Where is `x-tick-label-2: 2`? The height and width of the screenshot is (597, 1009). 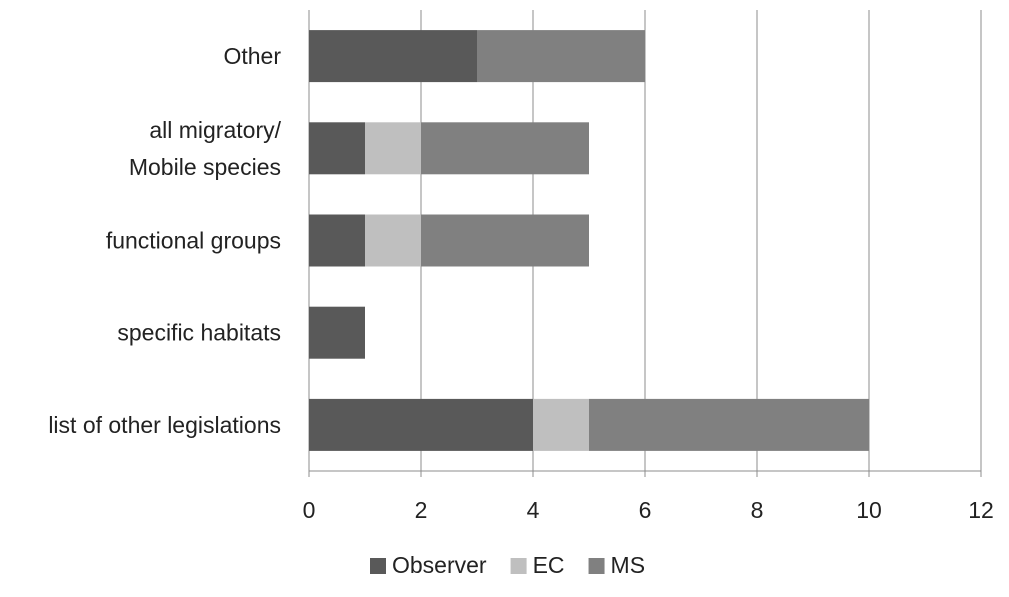 x-tick-label-2: 2 is located at coordinates (421, 510).